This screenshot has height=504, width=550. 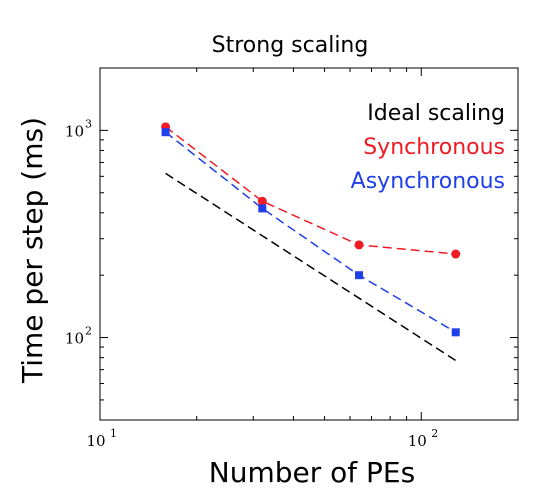 I want to click on x-tick-exponent: 1, so click(x=113, y=433).